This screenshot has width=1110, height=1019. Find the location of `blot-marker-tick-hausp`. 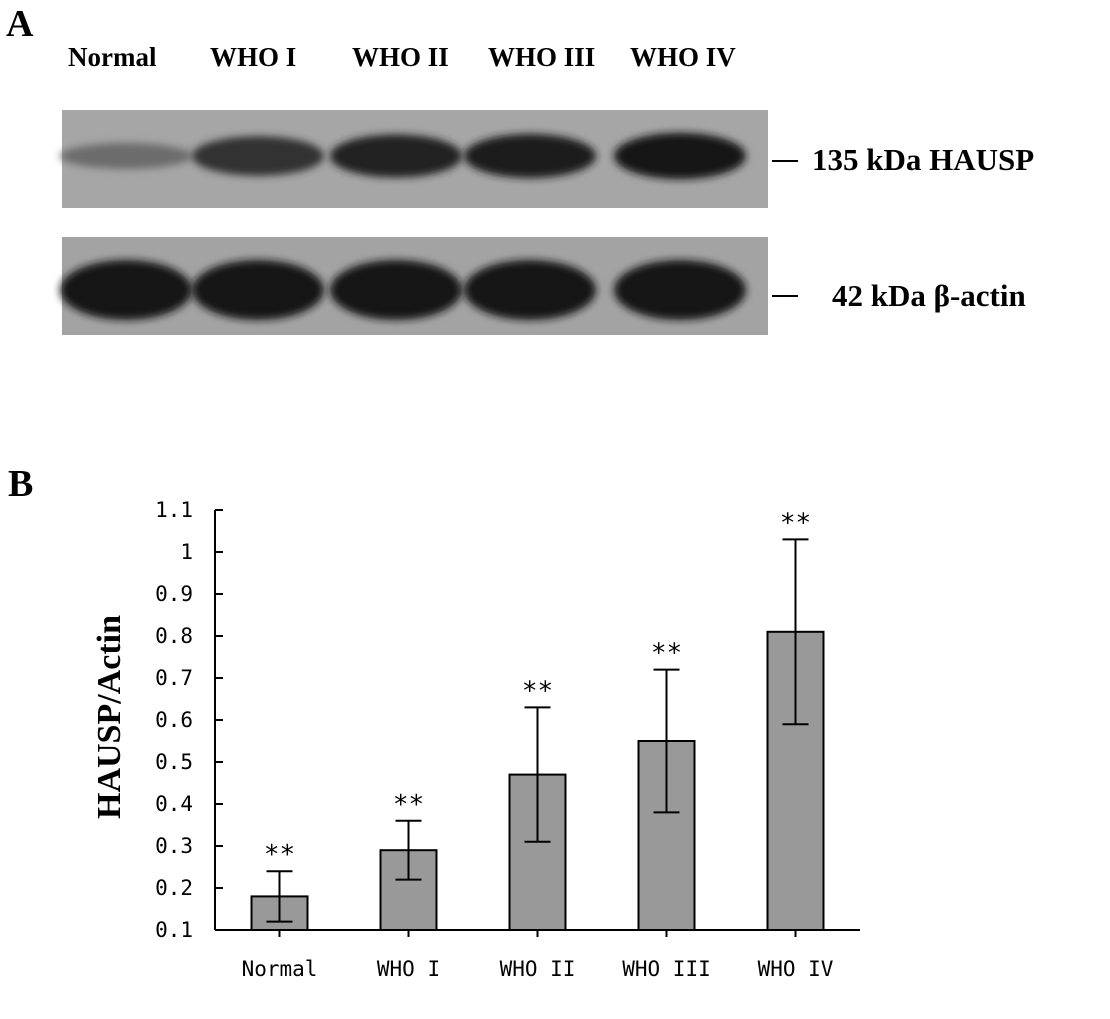

blot-marker-tick-hausp is located at coordinates (785, 161).